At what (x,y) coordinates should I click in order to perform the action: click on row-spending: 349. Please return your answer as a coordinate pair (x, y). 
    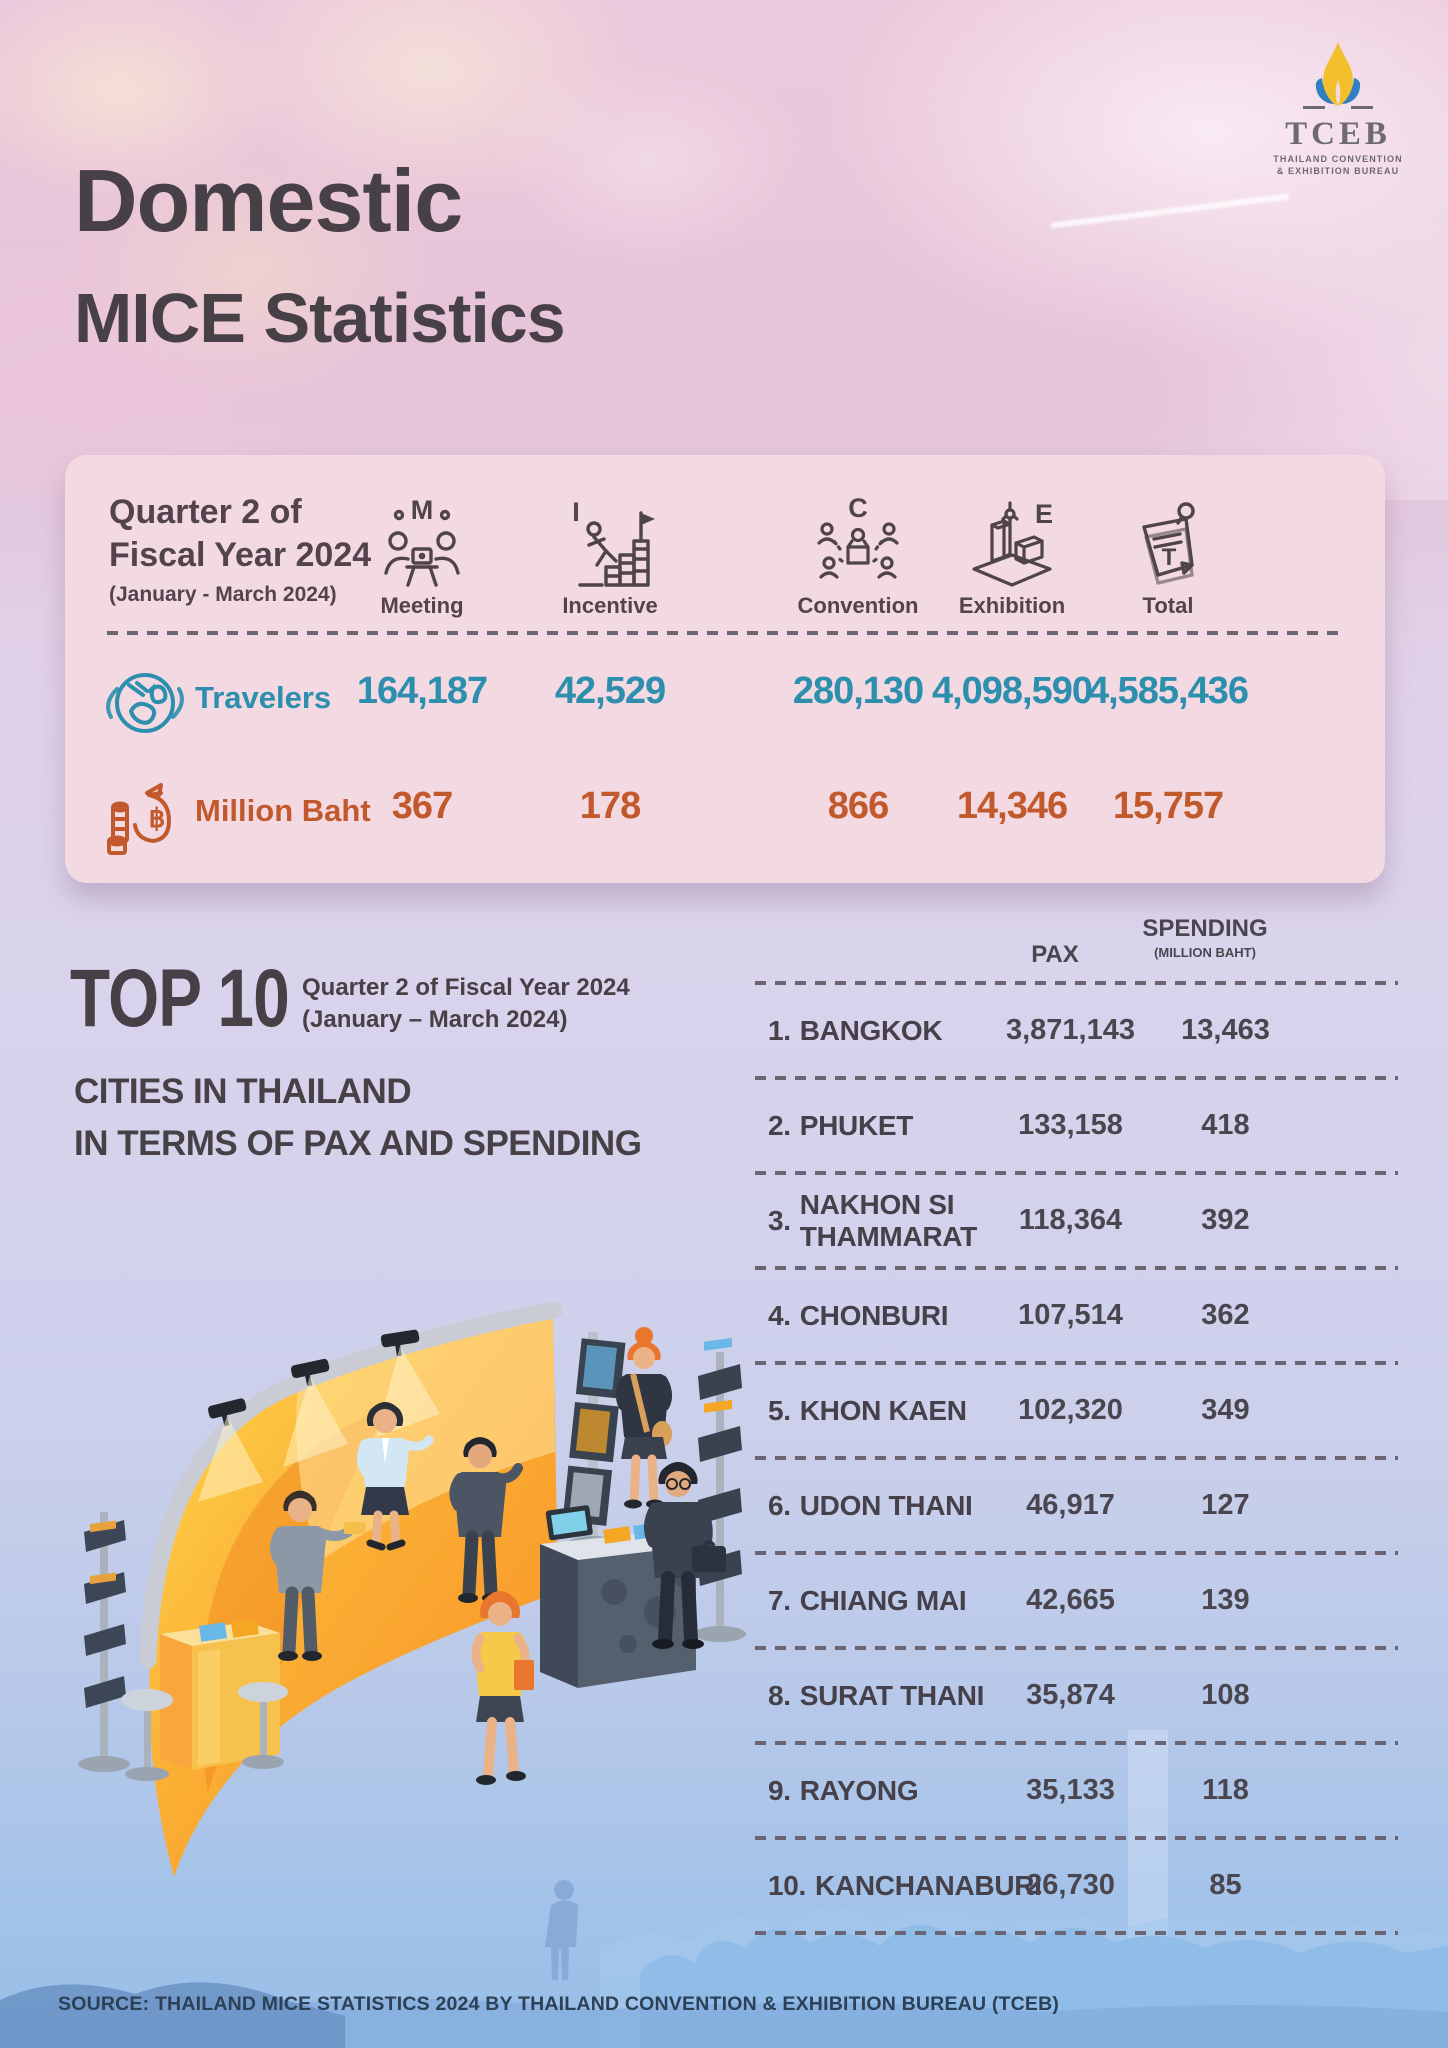
    Looking at the image, I should click on (1225, 1410).